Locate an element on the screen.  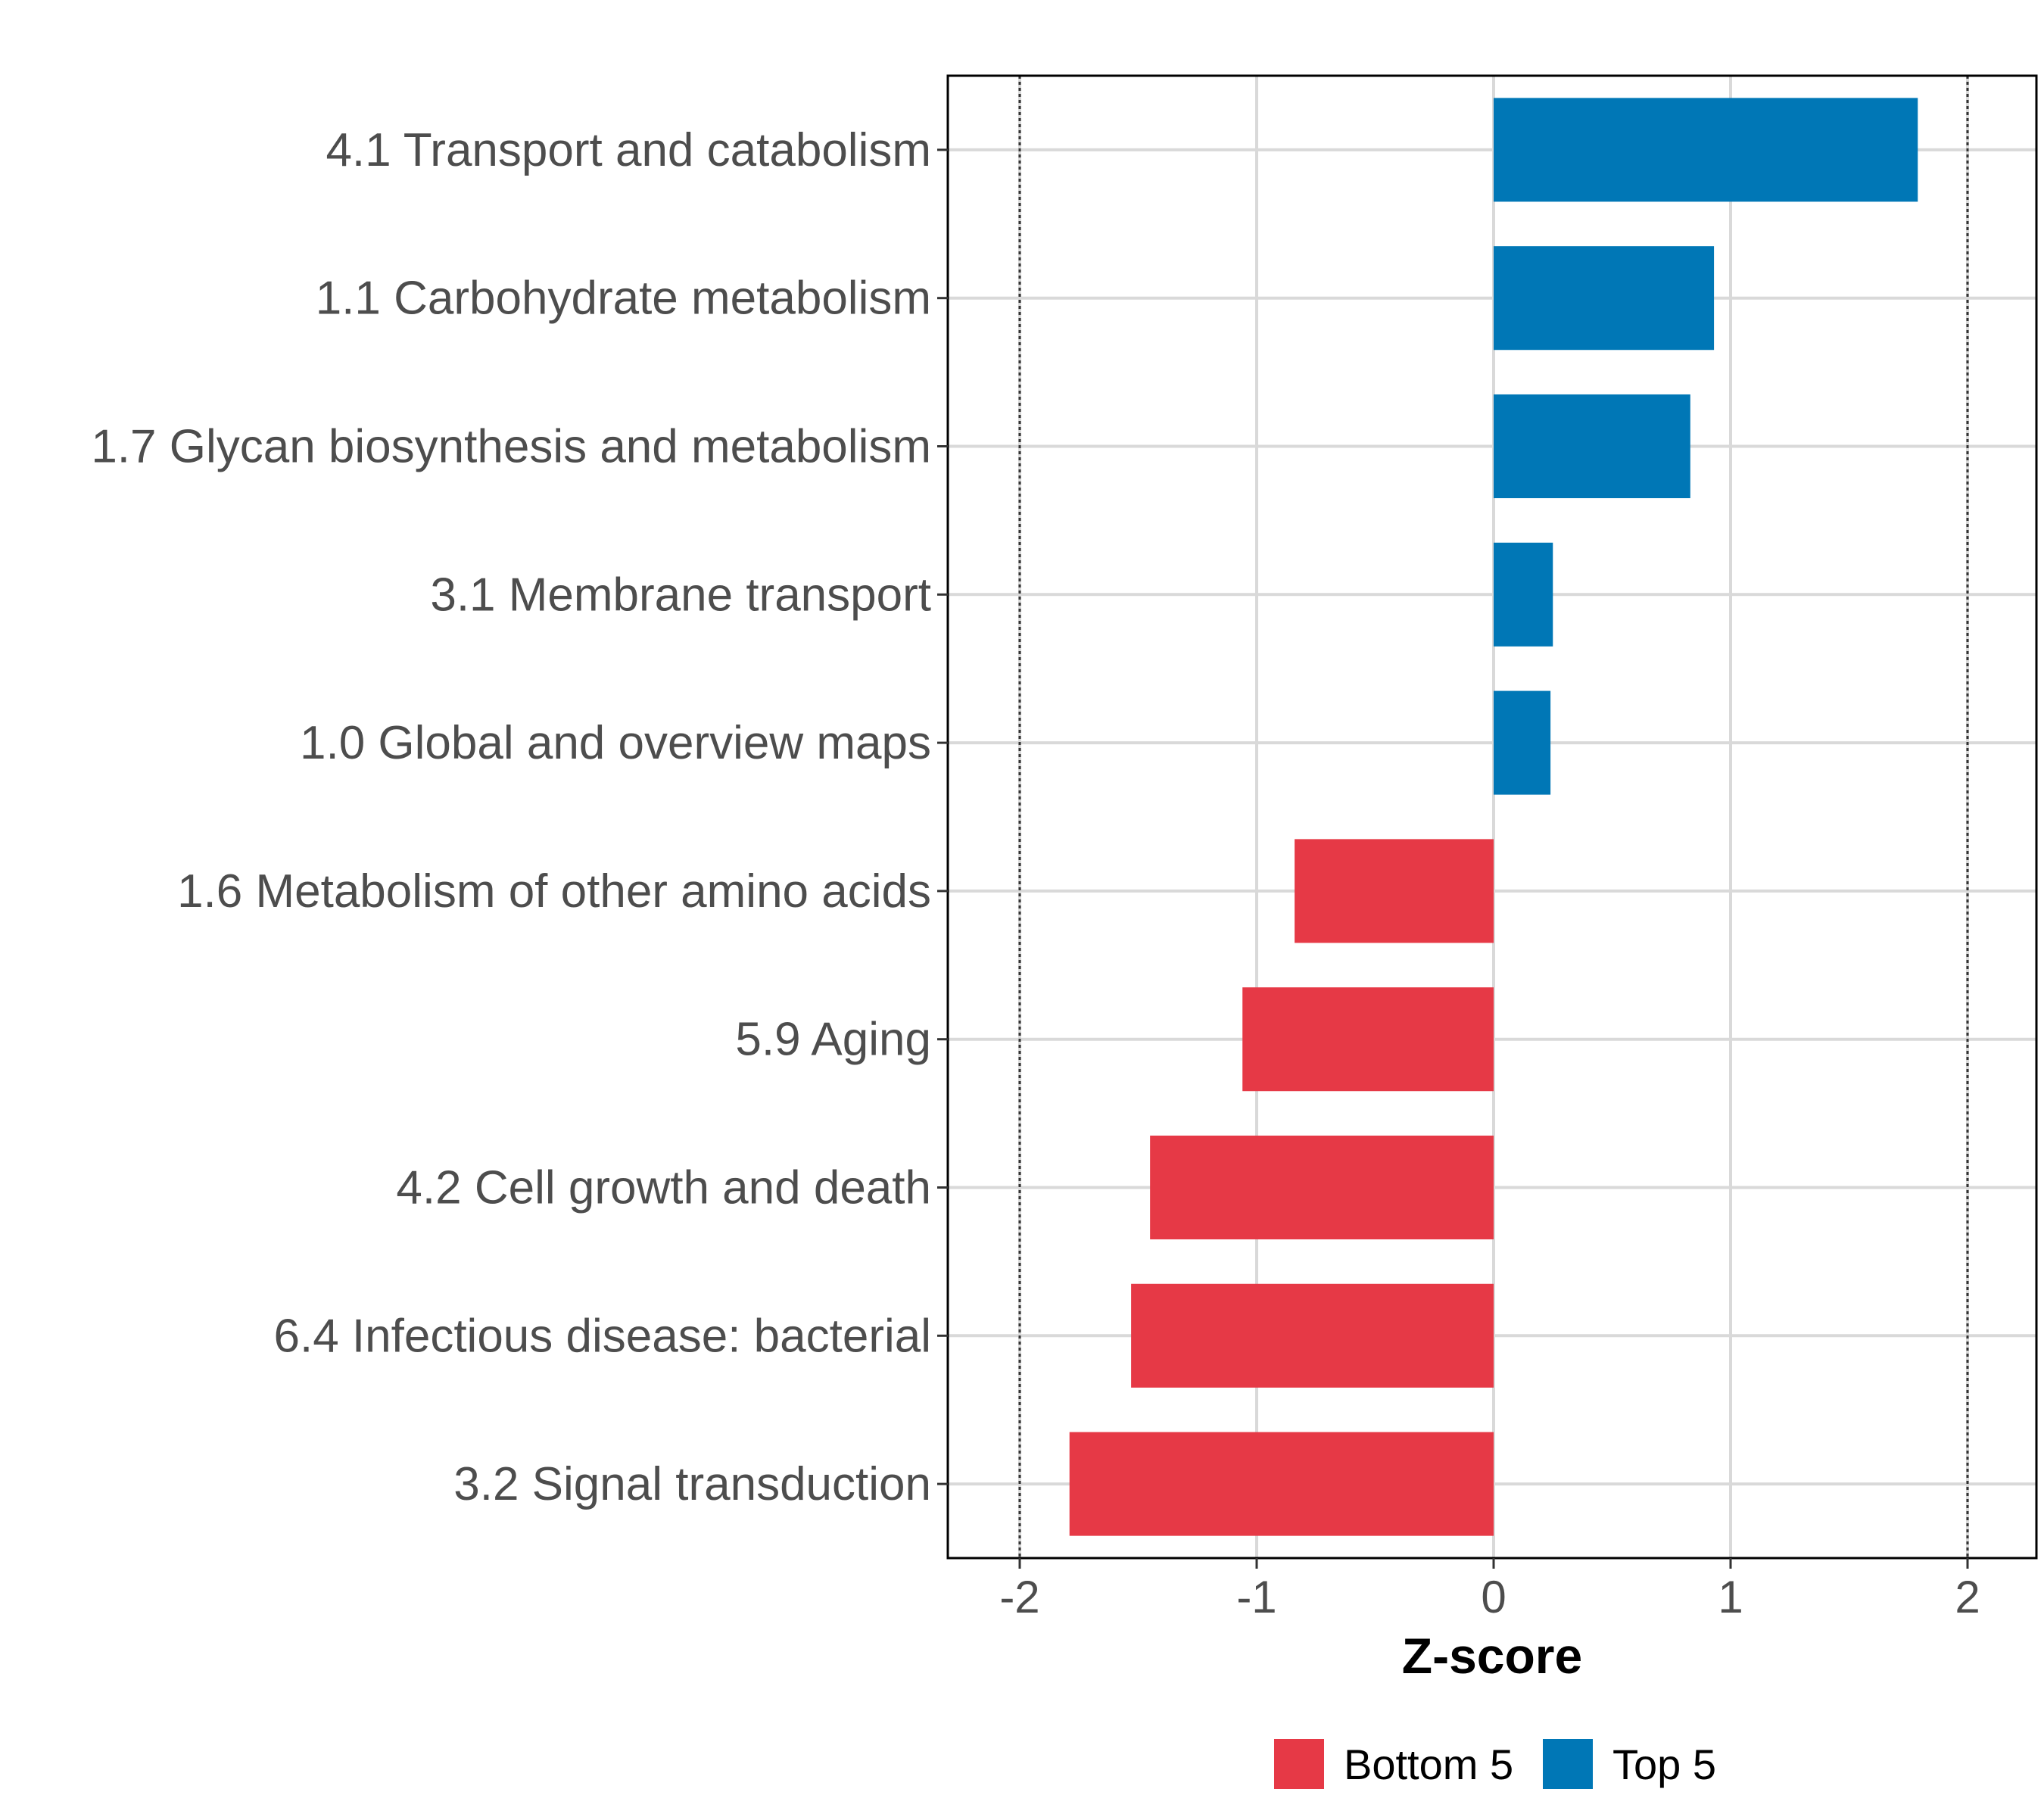
x-axis: -2 -1 0 1 2 is located at coordinates (1489, 1590).